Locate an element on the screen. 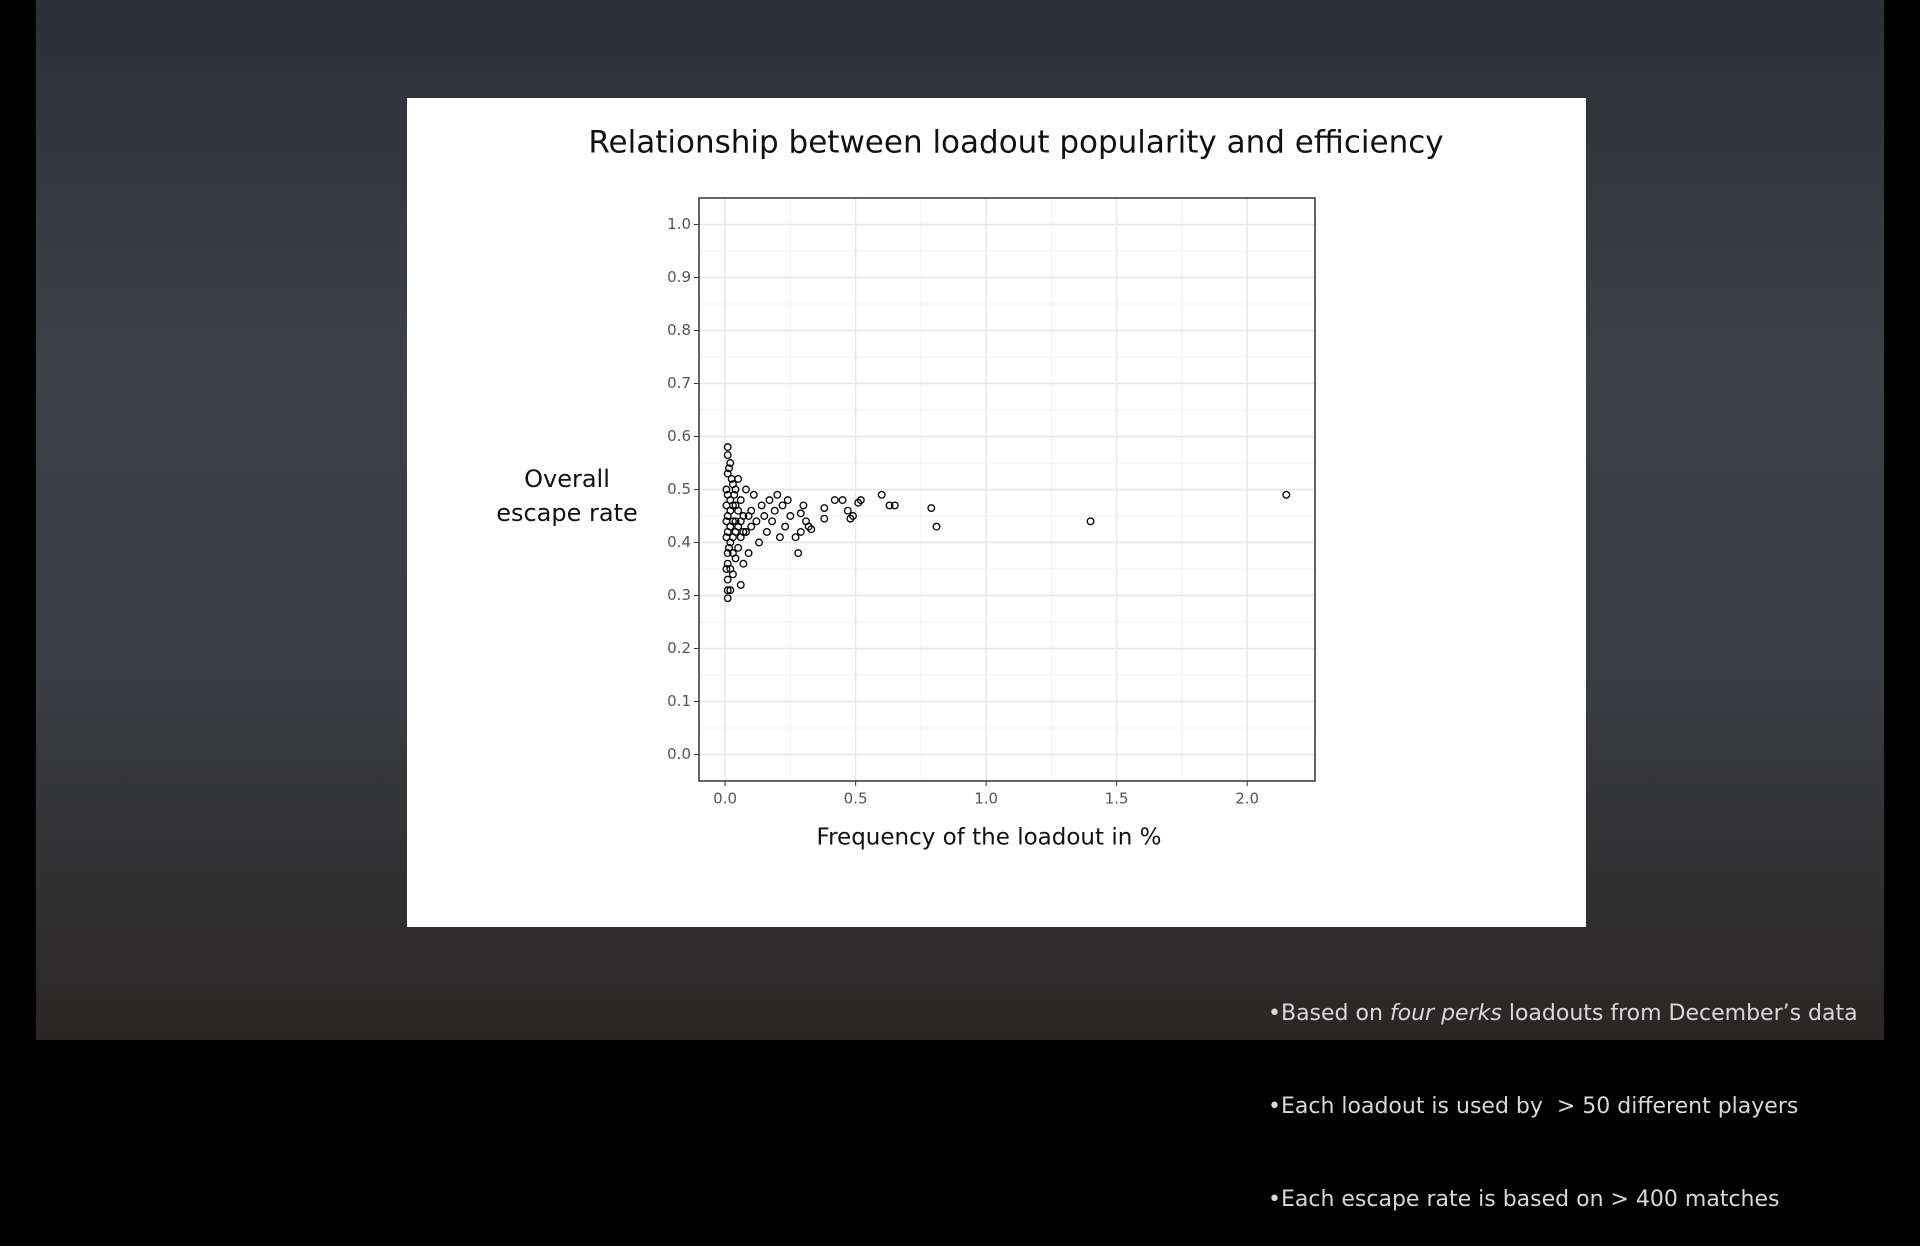  y-tick-label: 0.9 is located at coordinates (679, 277).